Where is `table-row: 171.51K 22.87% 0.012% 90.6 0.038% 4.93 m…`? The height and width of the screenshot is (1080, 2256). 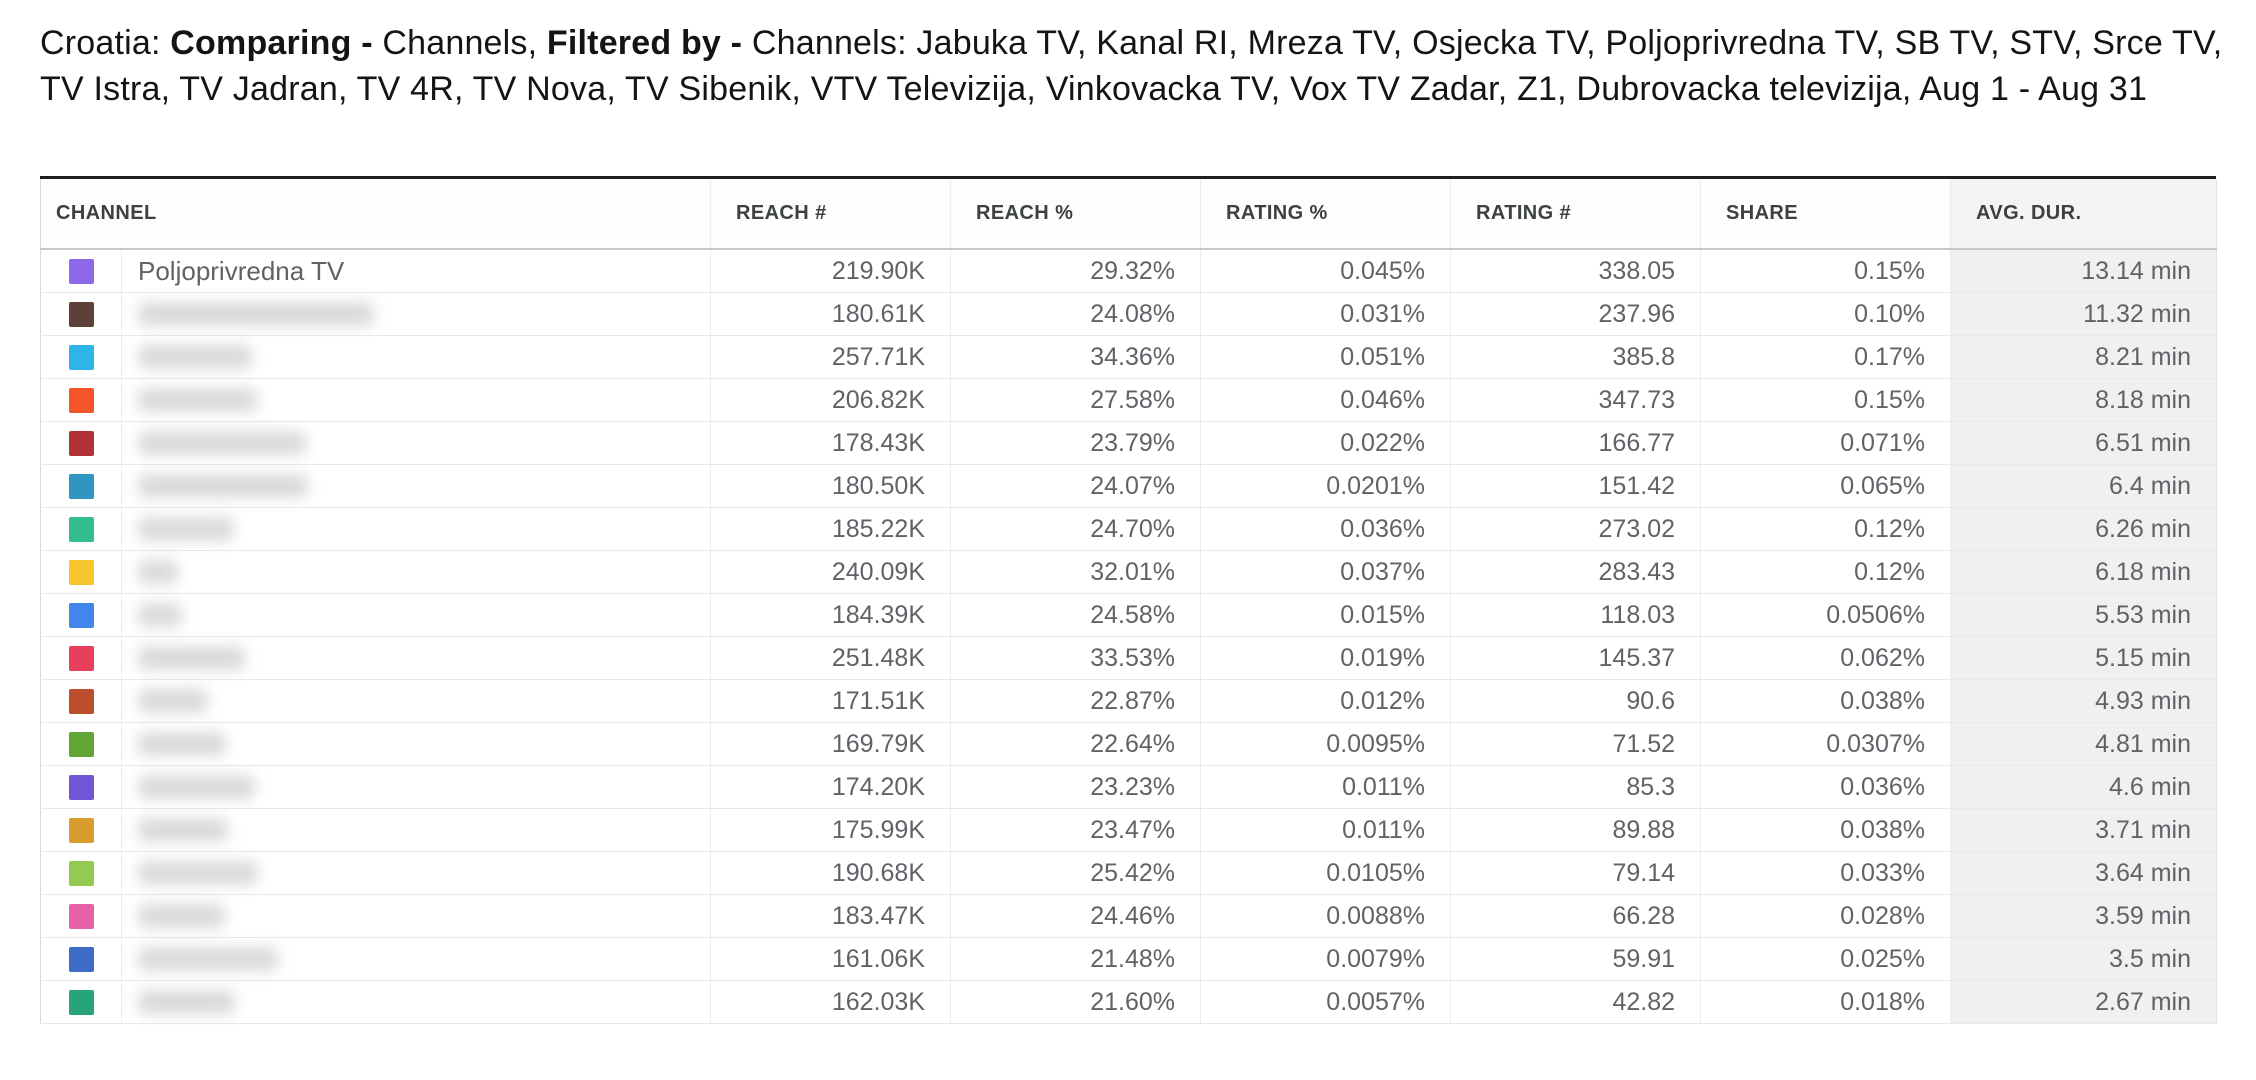 table-row: 171.51K 22.87% 0.012% 90.6 0.038% 4.93 m… is located at coordinates (1128, 701).